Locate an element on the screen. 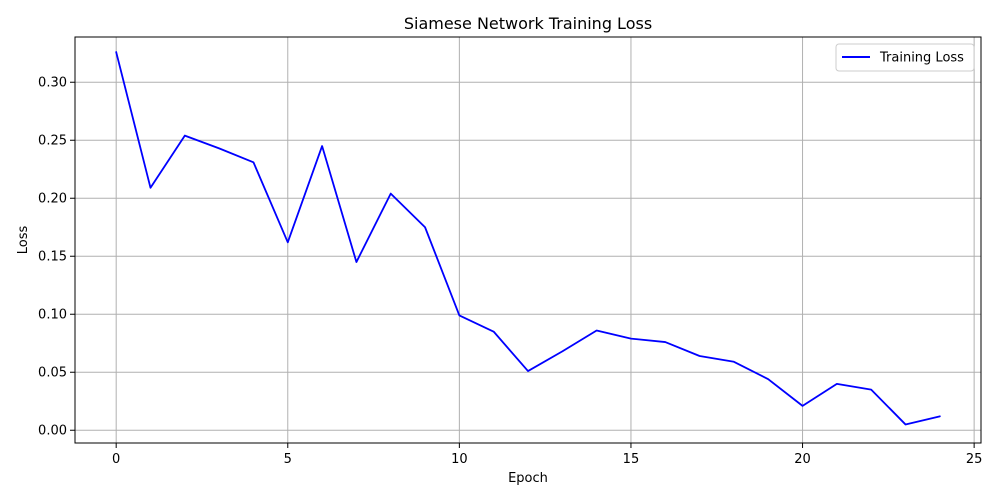 This screenshot has height=500, width=1000. chart-title: Siamese Network Training Loss is located at coordinates (528, 23).